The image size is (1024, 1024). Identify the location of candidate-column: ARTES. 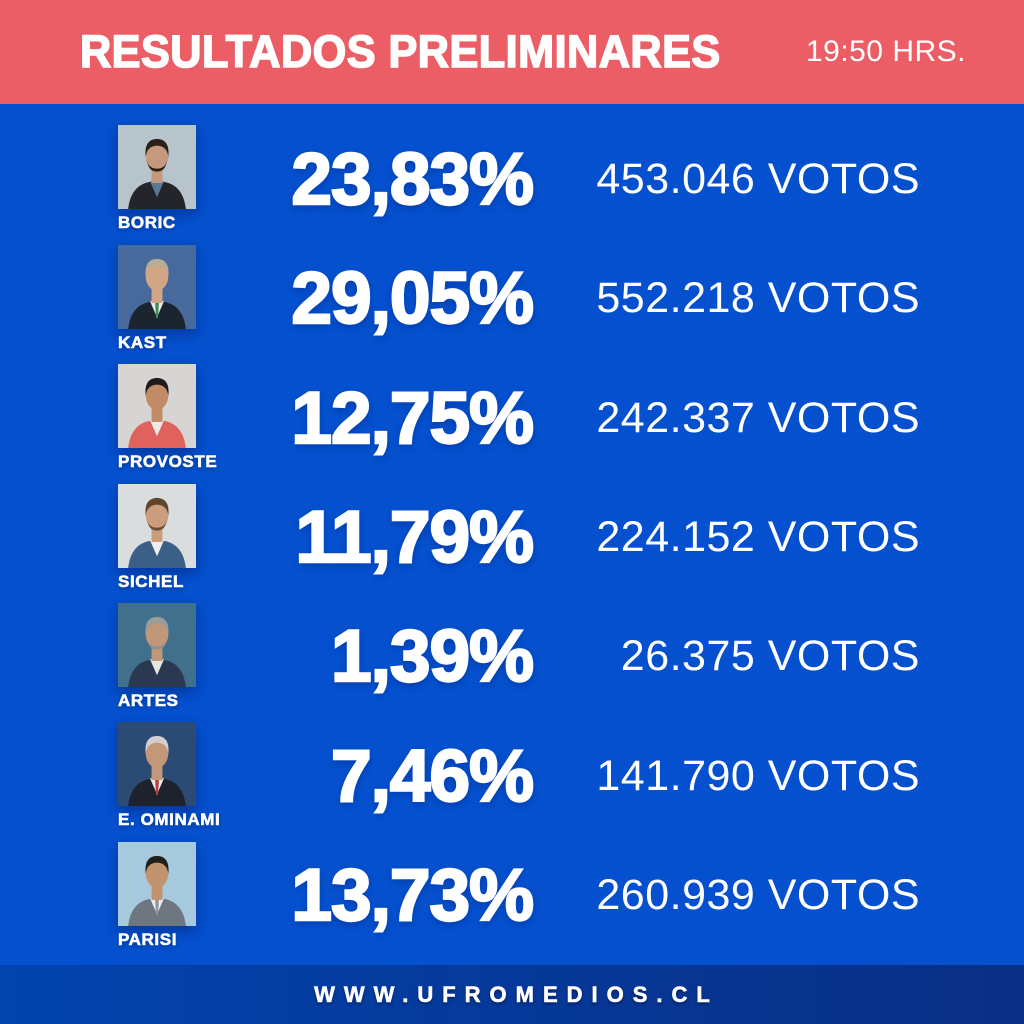
(178, 656).